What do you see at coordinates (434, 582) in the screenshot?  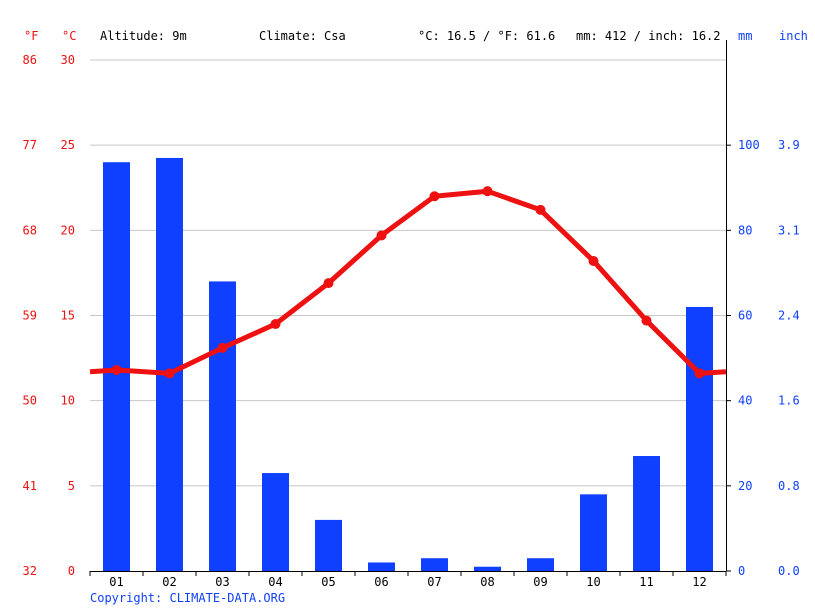 I see `month-tick-label: 07` at bounding box center [434, 582].